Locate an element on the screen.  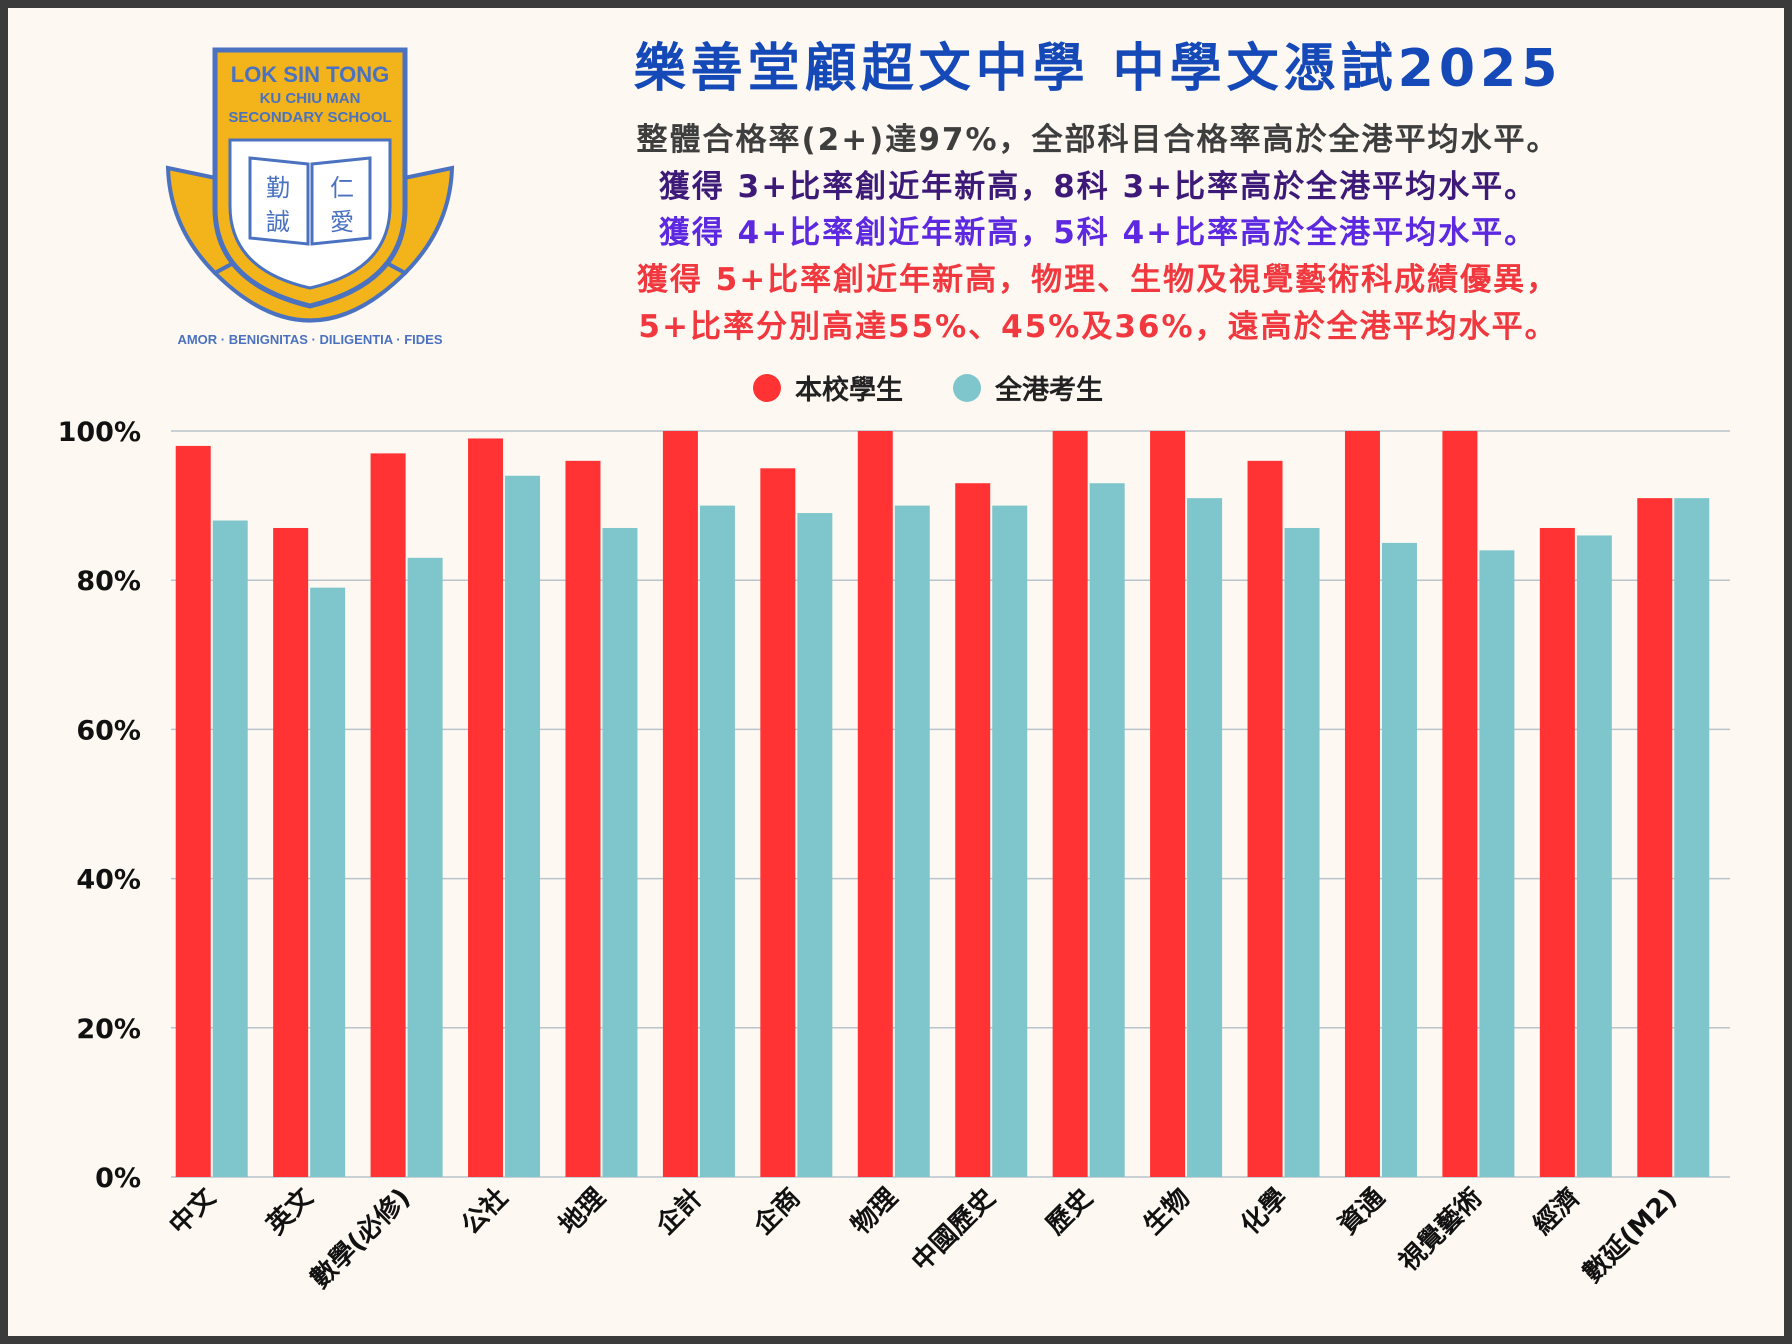
x-tick-label: 物理 is located at coordinates (875, 1212).